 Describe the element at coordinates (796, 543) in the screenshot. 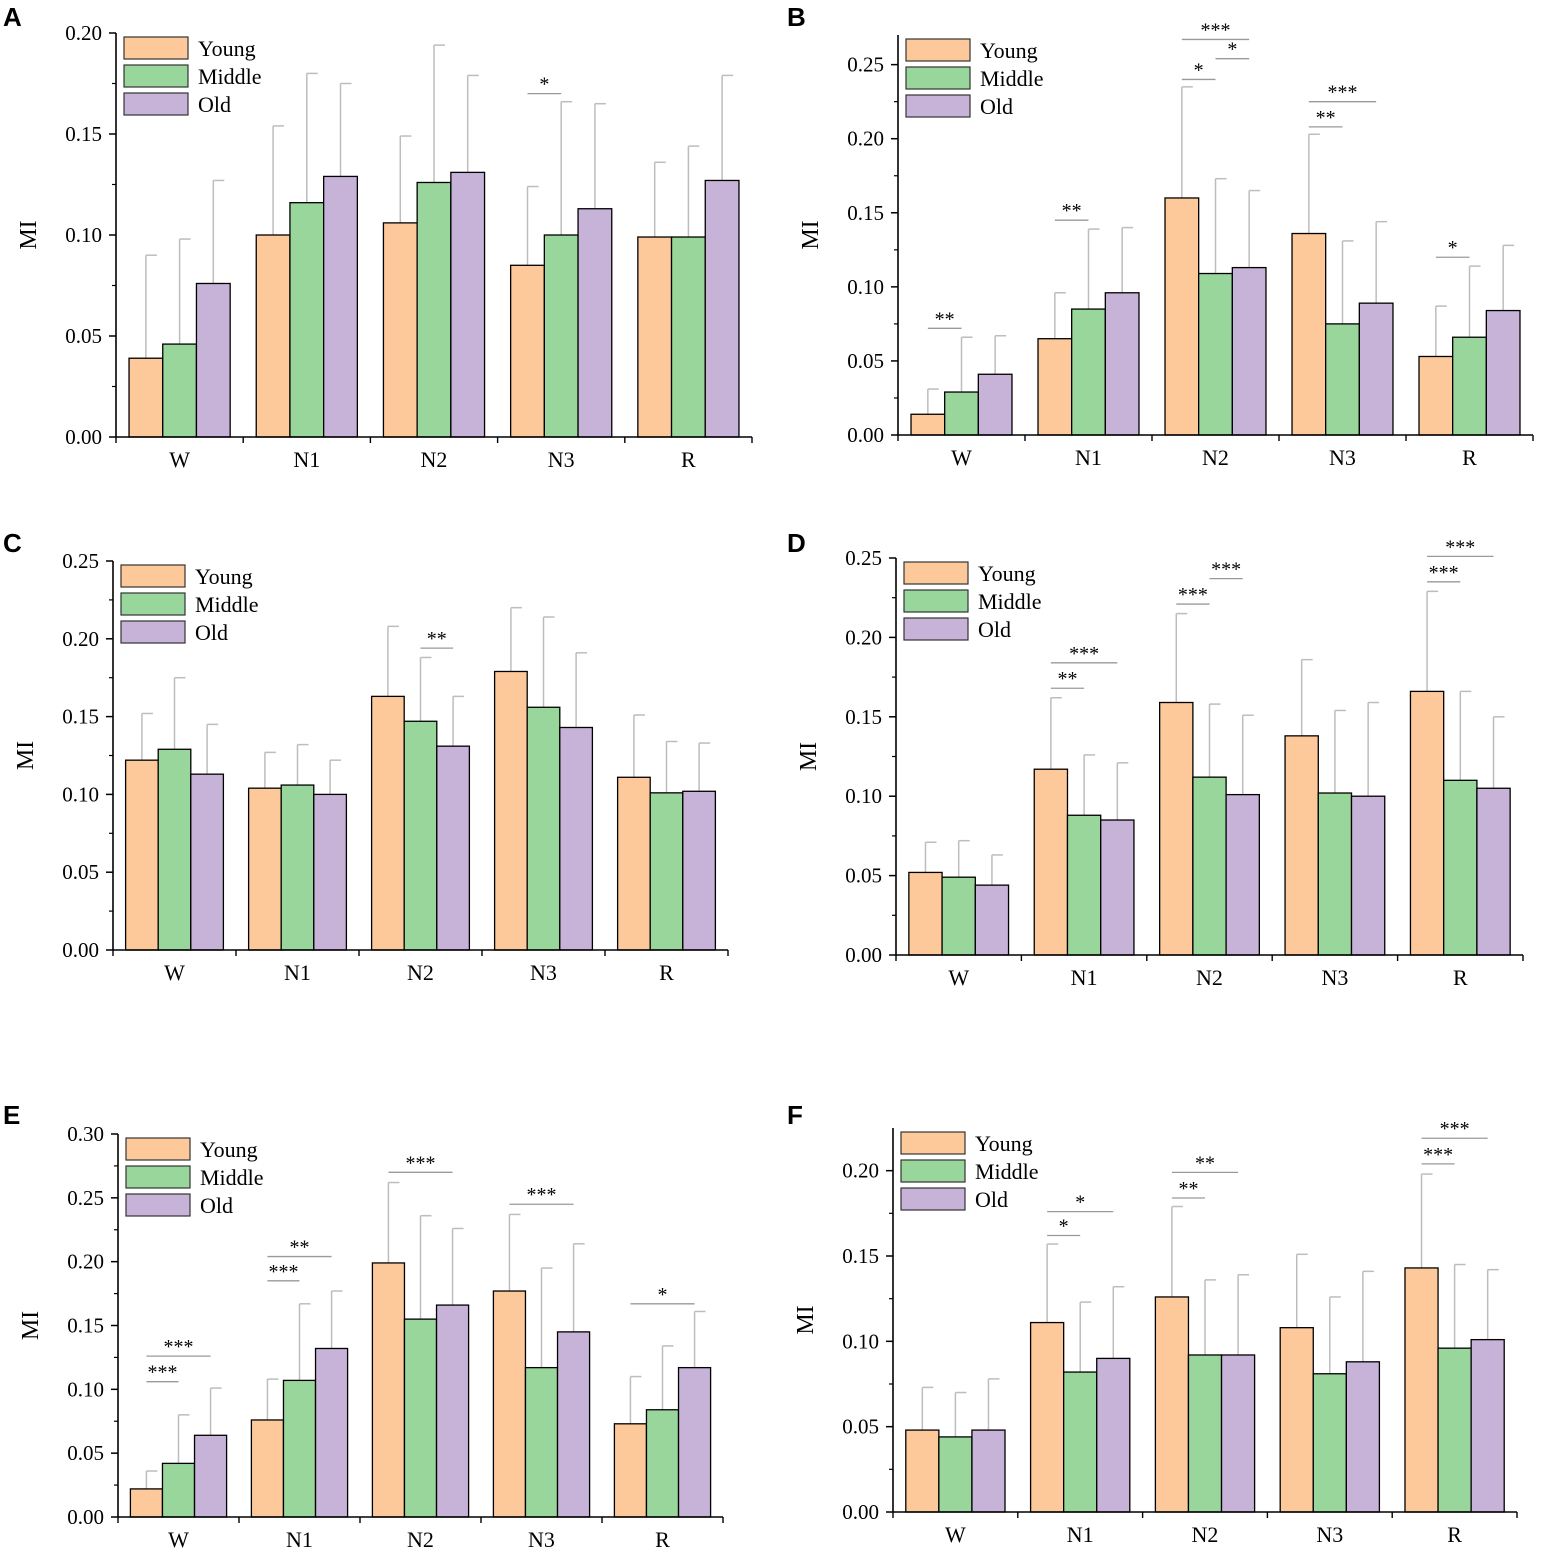

I see `panel-letter: D` at that location.